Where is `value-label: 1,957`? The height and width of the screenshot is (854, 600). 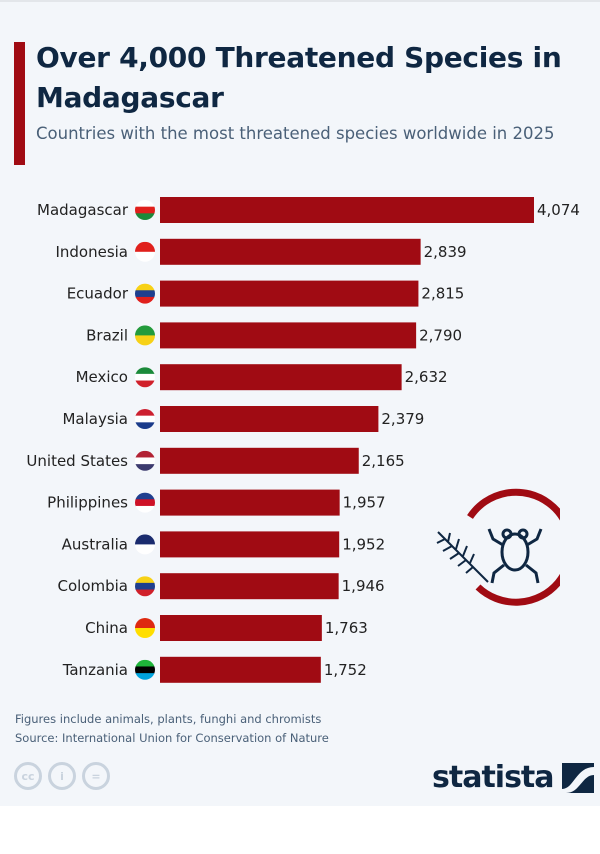
value-label: 1,957 is located at coordinates (364, 503).